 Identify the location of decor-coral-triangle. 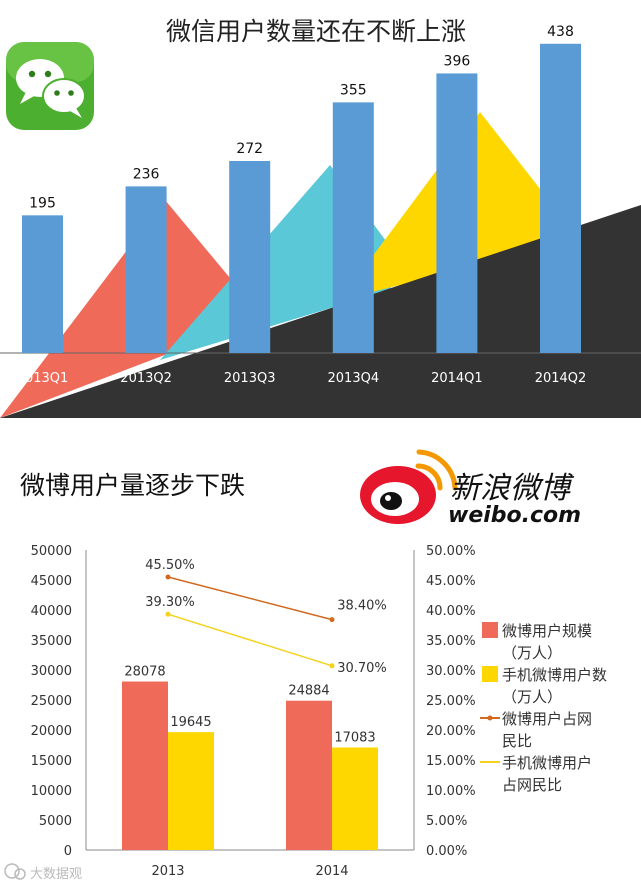
(120, 309).